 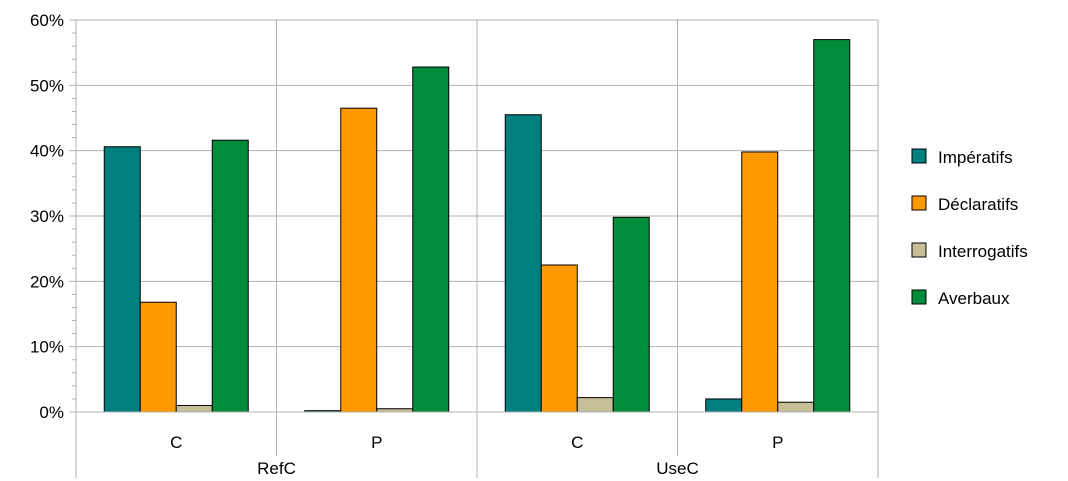 I want to click on legend-label: Averbaux, so click(x=974, y=298).